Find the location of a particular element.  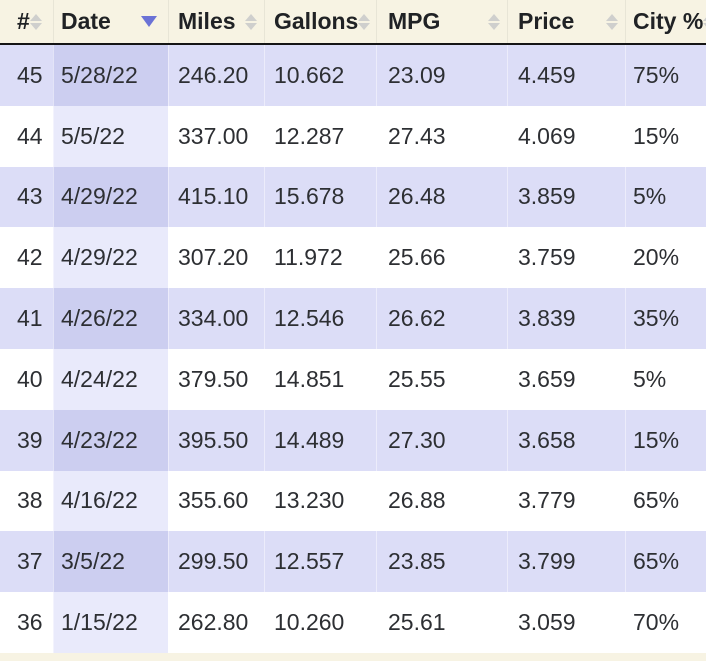

table-row: 44 5/5/22 337.00 12.287 27.43 4.069 15% is located at coordinates (353, 136).